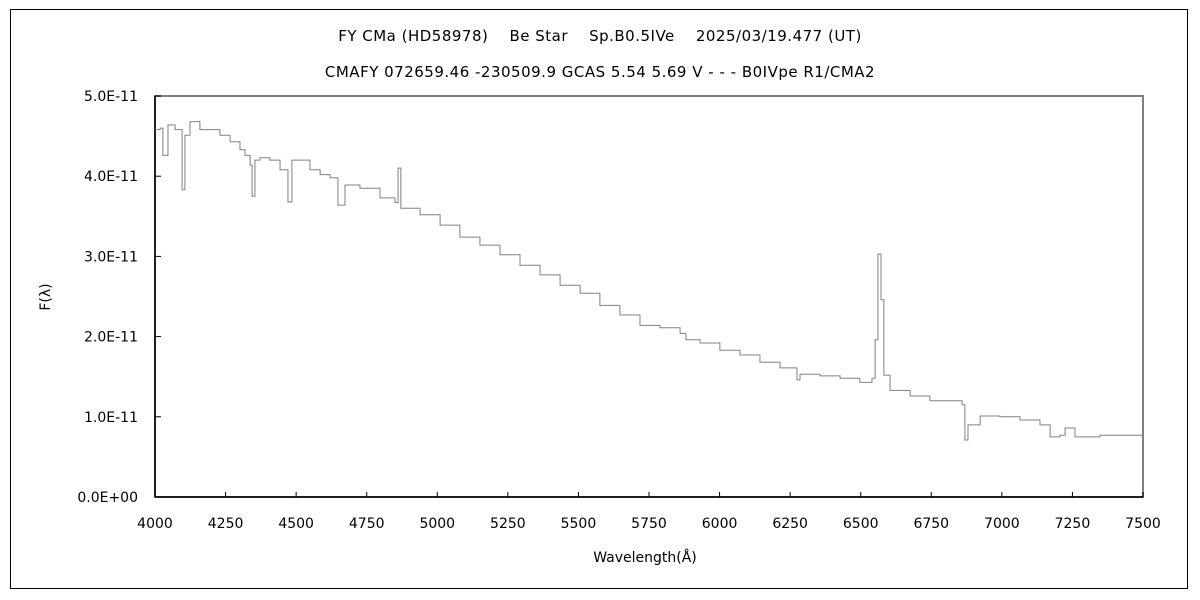 The height and width of the screenshot is (600, 1200). What do you see at coordinates (1073, 524) in the screenshot?
I see `x-tick-label: 7250` at bounding box center [1073, 524].